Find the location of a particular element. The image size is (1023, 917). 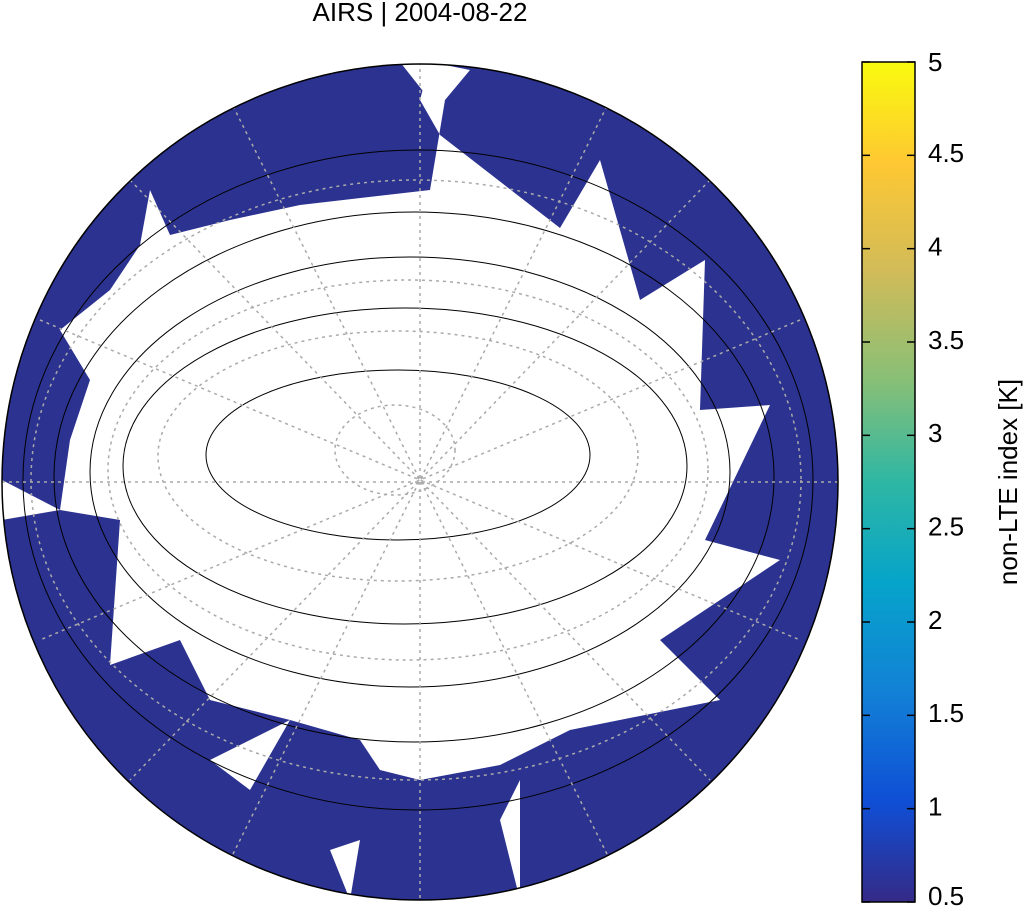

colorbar-tick-label: 1 is located at coordinates (935, 807).